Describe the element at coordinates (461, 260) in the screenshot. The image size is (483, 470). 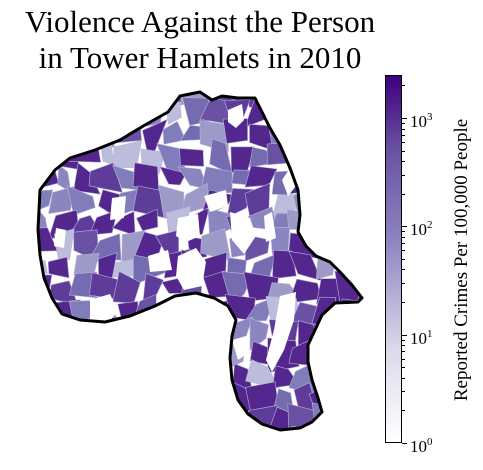
I see `colorbar-label: Reported Crimes Per 100,000 People` at that location.